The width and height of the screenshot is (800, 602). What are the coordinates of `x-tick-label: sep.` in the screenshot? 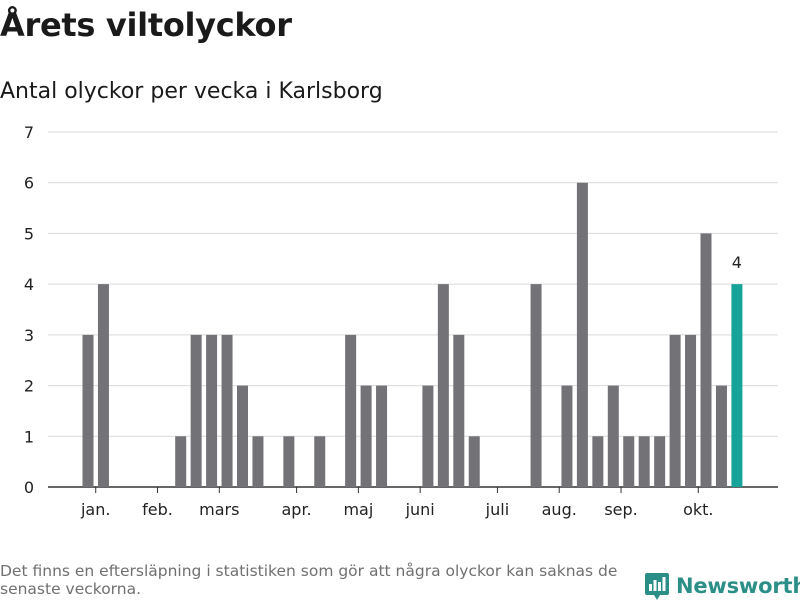 It's located at (620, 509).